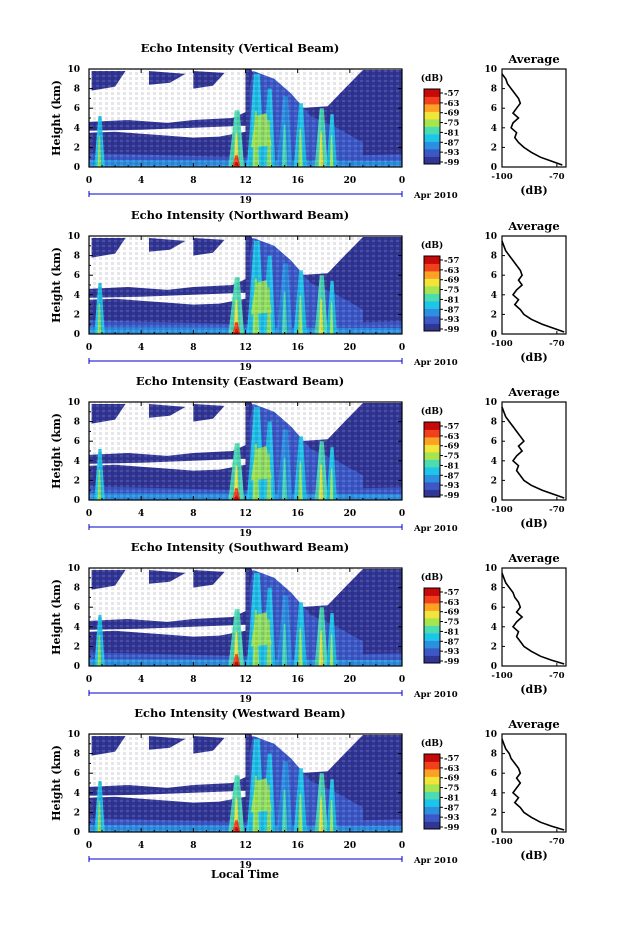 This screenshot has height=929, width=617. Describe the element at coordinates (77, 335) in the screenshot. I see `ytick-label-1-0: 0` at that location.